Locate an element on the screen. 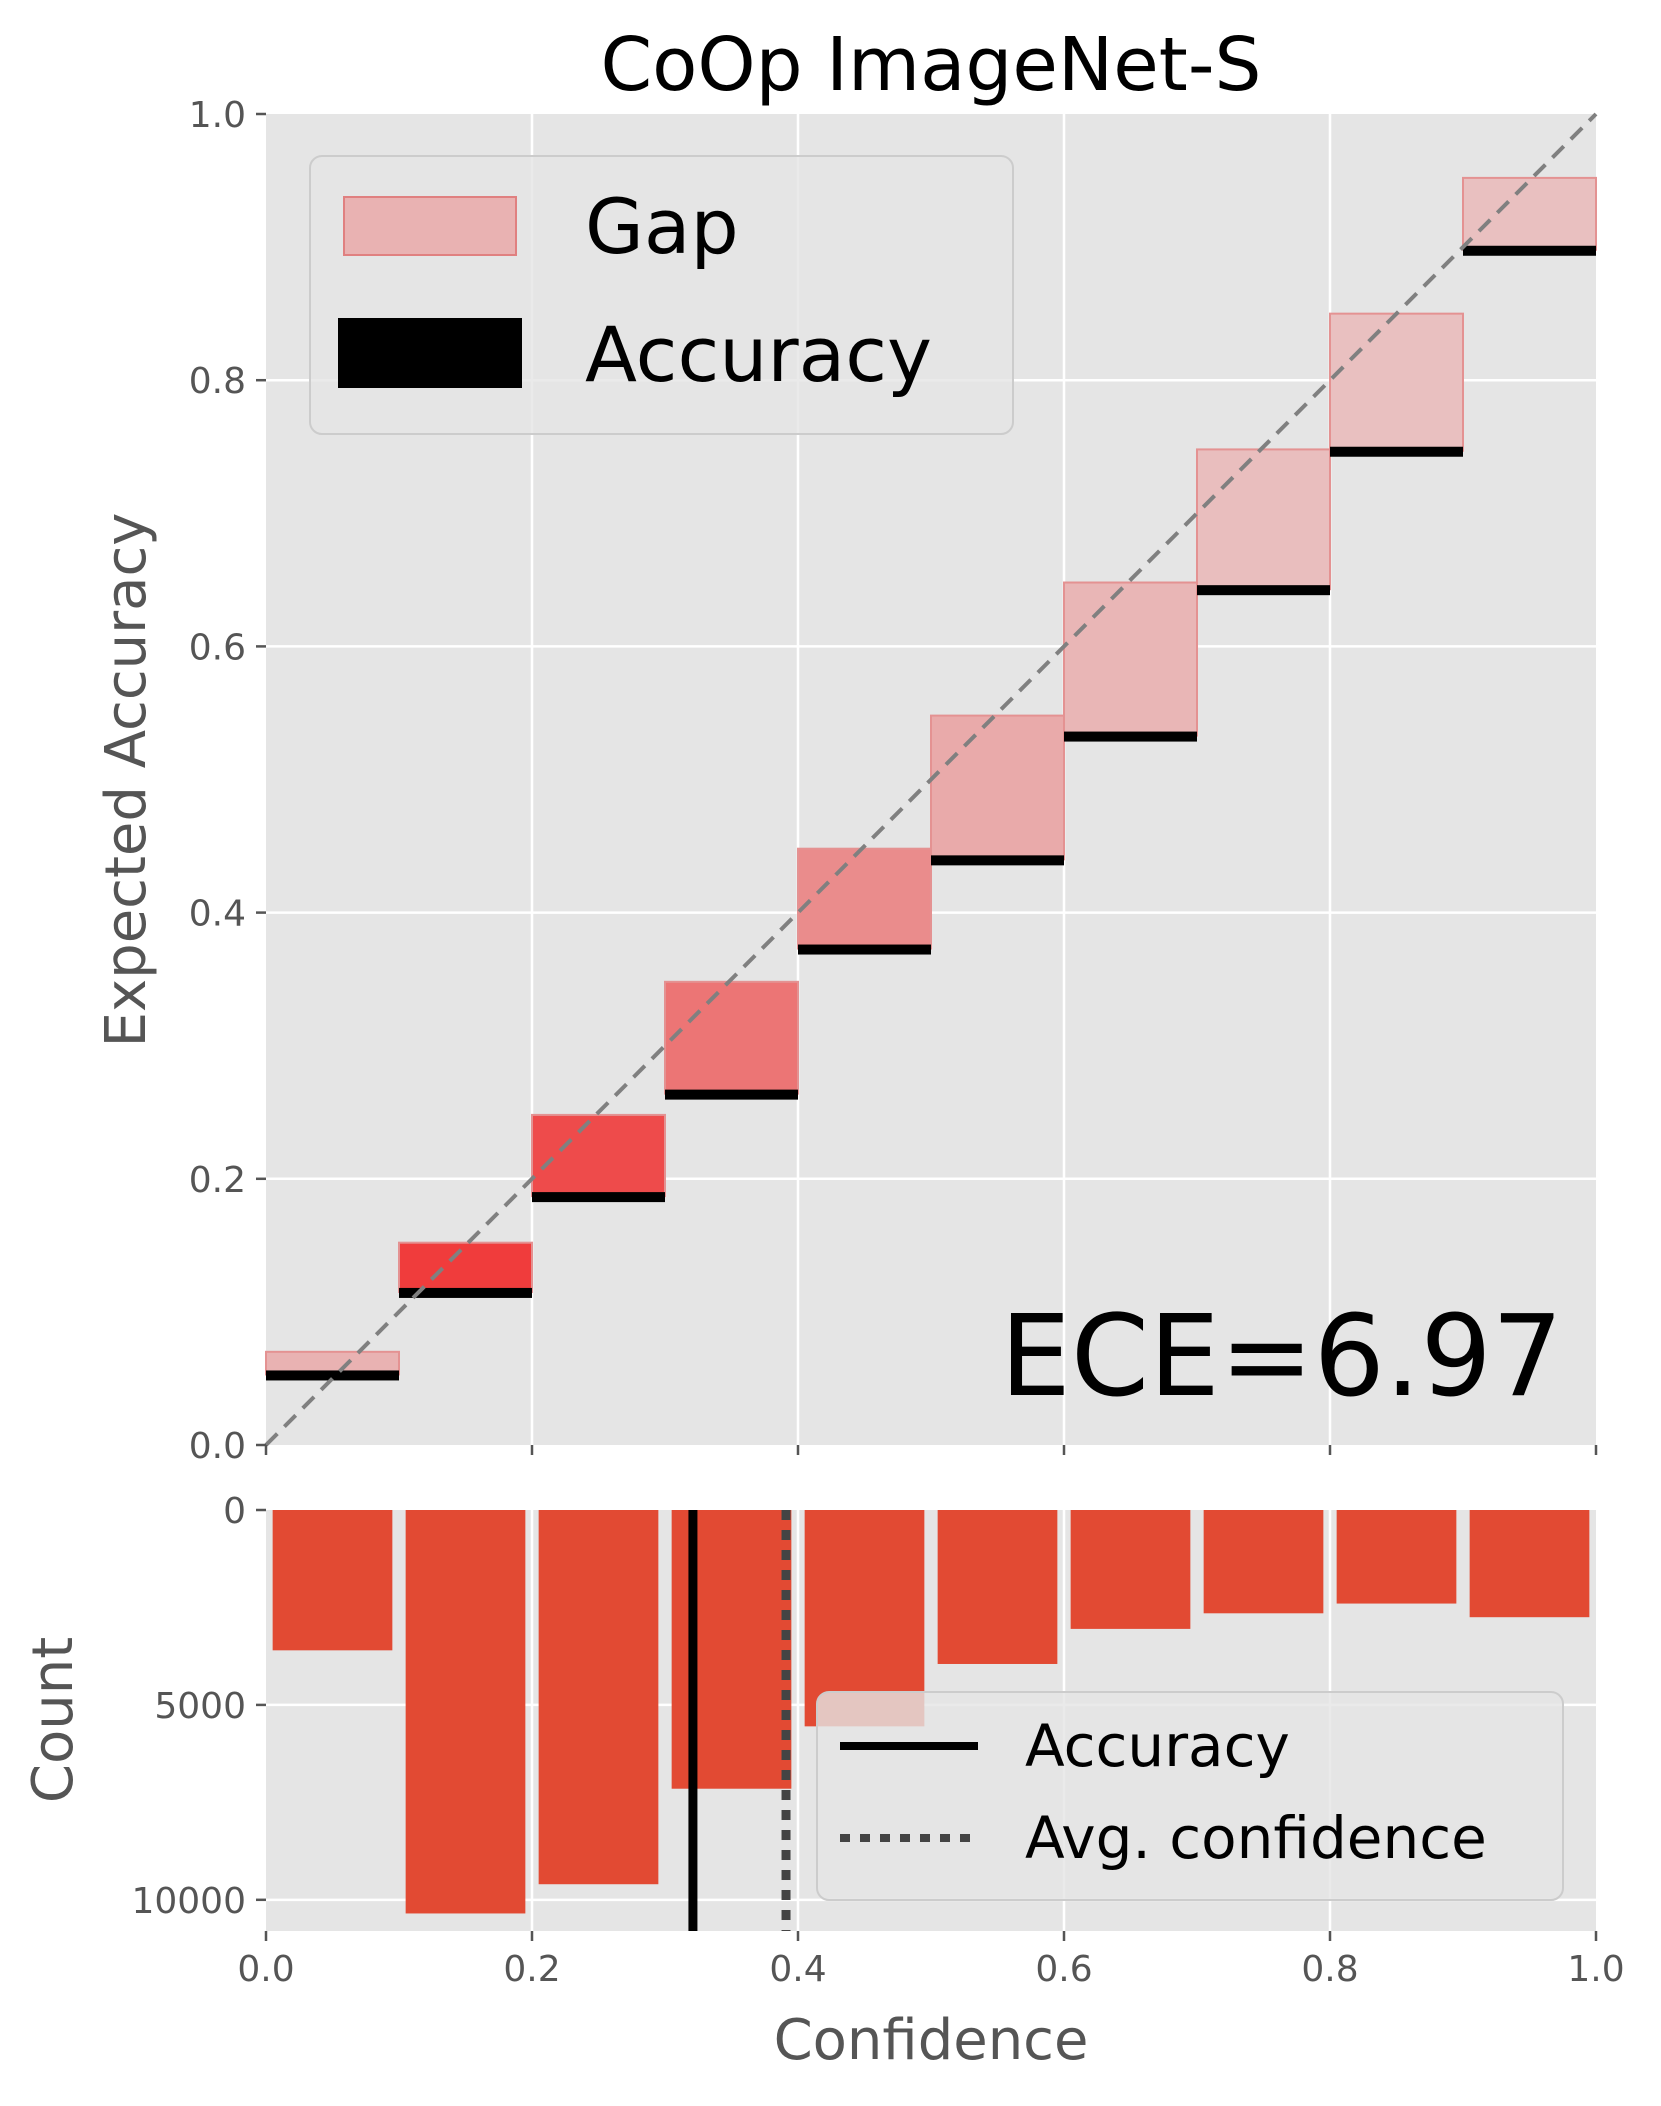 The width and height of the screenshot is (1661, 2106). legend-gap-label: Gap is located at coordinates (662, 226).